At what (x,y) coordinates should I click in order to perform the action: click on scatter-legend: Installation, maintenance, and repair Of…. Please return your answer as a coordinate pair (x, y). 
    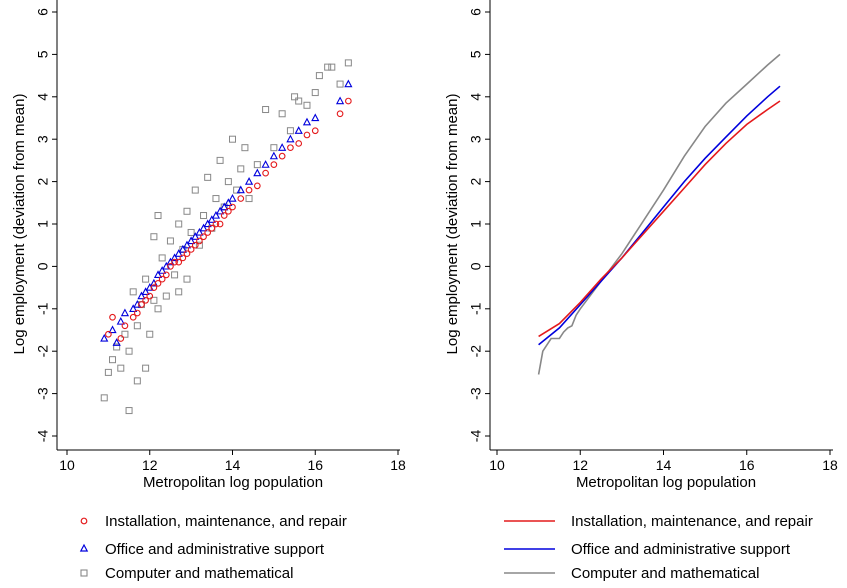
    Looking at the image, I should click on (213, 547).